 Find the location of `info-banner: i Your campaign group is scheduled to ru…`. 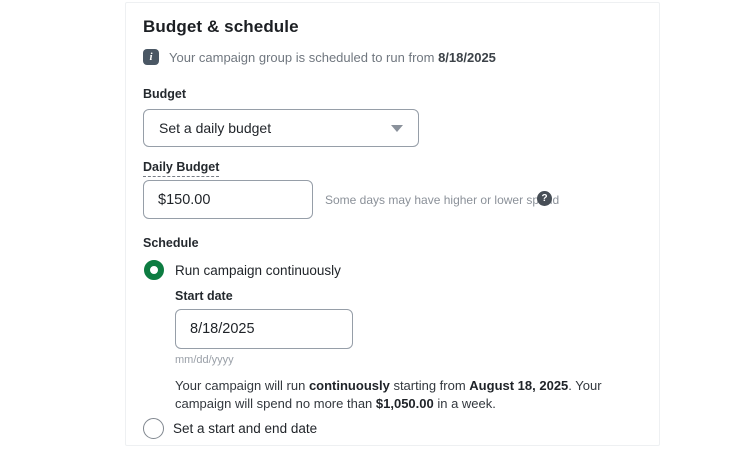

info-banner: i Your campaign group is scheduled to ru… is located at coordinates (319, 57).